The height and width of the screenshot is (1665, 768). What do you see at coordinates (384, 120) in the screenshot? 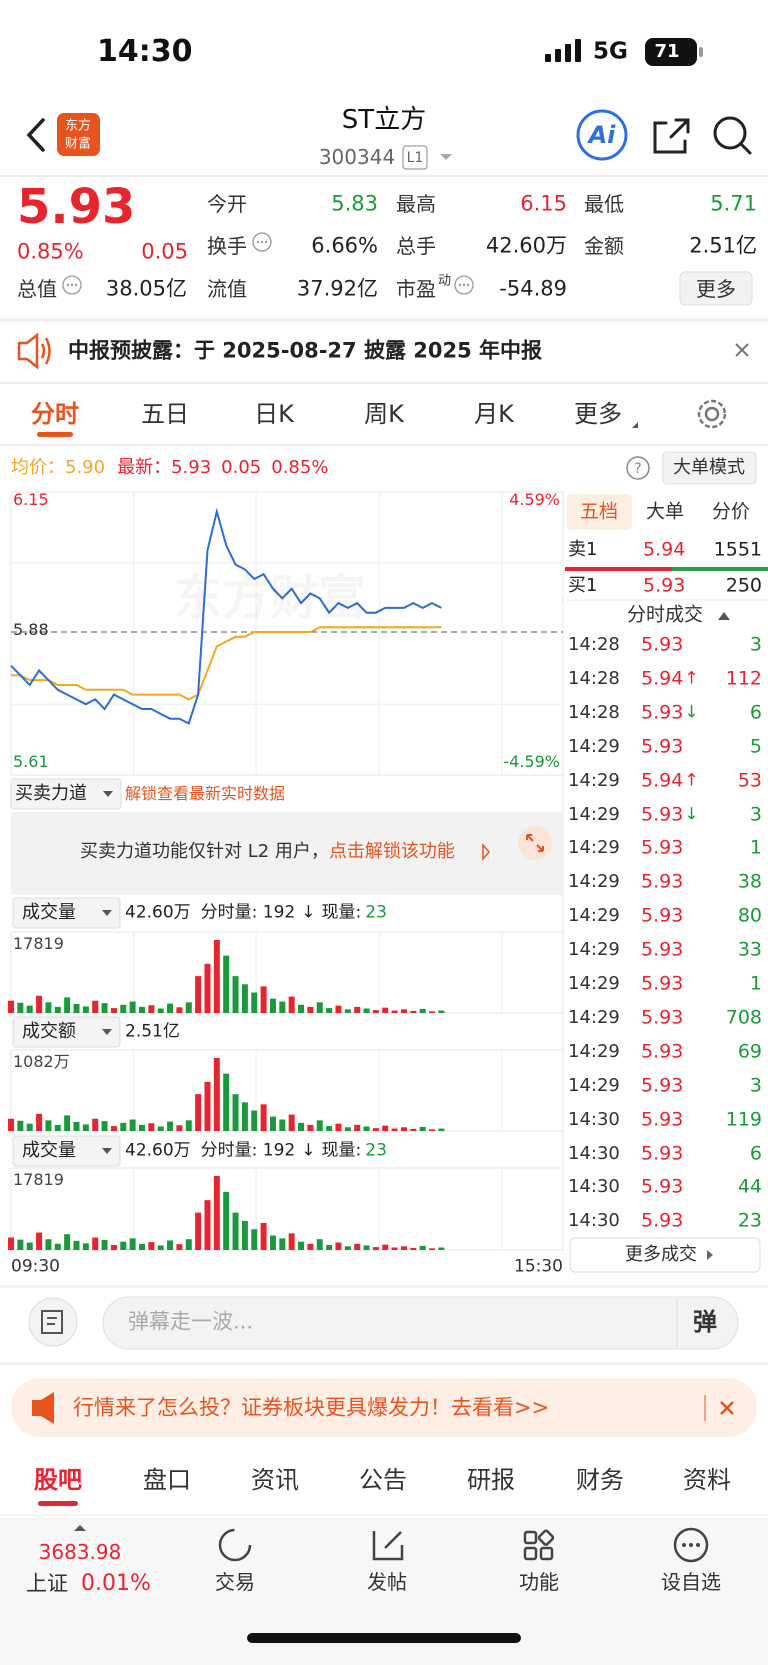
I see `stock-title: ST立方` at bounding box center [384, 120].